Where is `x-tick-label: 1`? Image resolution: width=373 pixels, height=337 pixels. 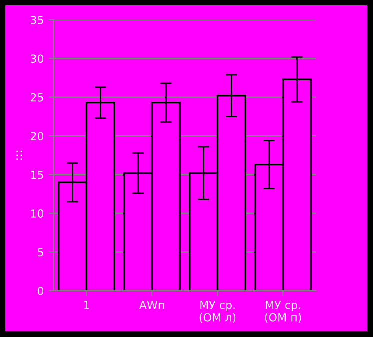 x-tick-label: 1 is located at coordinates (87, 305).